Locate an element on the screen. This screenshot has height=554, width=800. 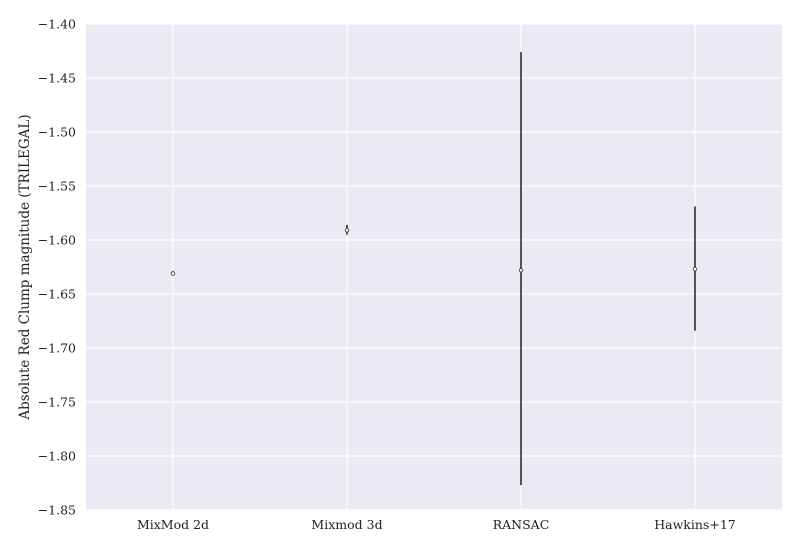
y-tick-label: −1.75 is located at coordinates (57, 402).